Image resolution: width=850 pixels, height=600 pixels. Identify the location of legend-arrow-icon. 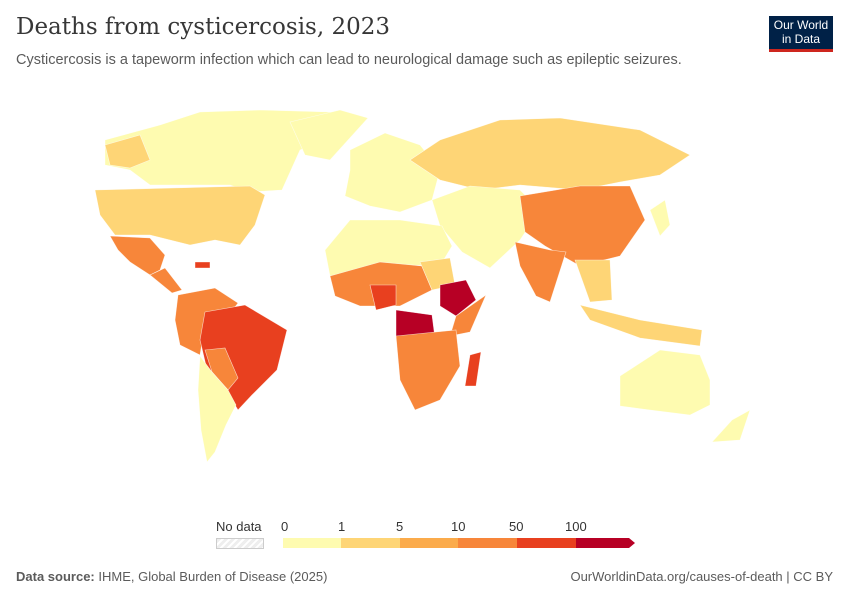
(632, 543).